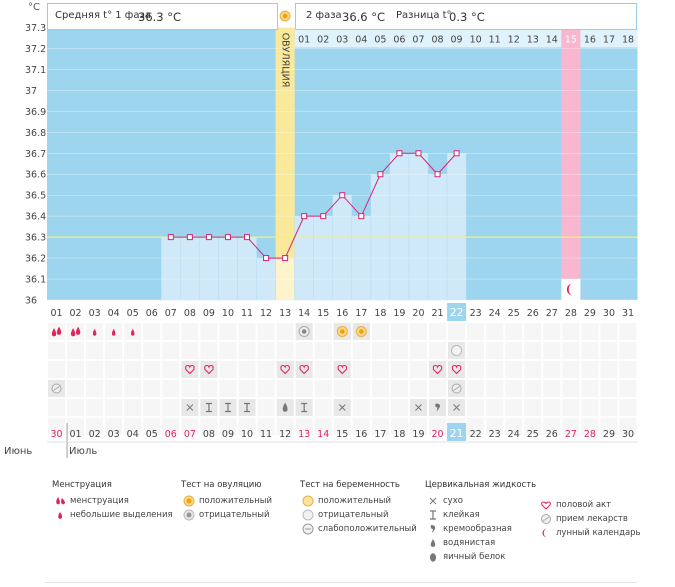 The image size is (675, 587). Describe the element at coordinates (324, 15) in the screenshot. I see `phase2-label: 2 фаза` at that location.